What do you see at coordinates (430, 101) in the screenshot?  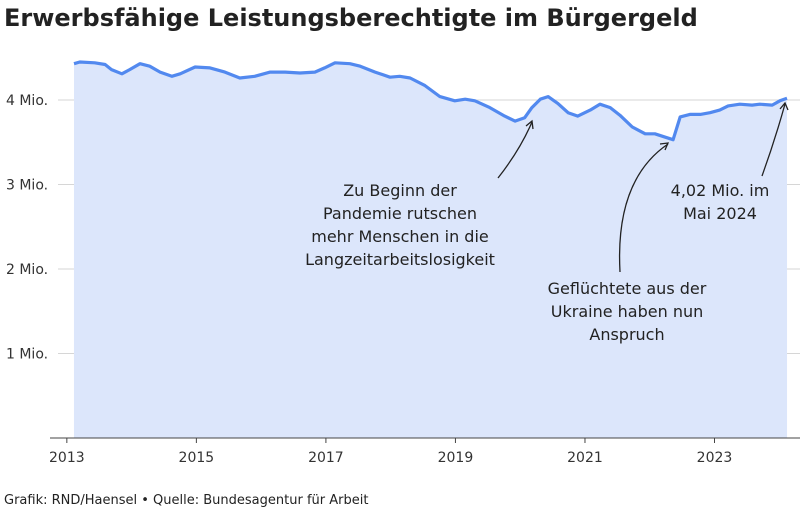 I see `area-line` at bounding box center [430, 101].